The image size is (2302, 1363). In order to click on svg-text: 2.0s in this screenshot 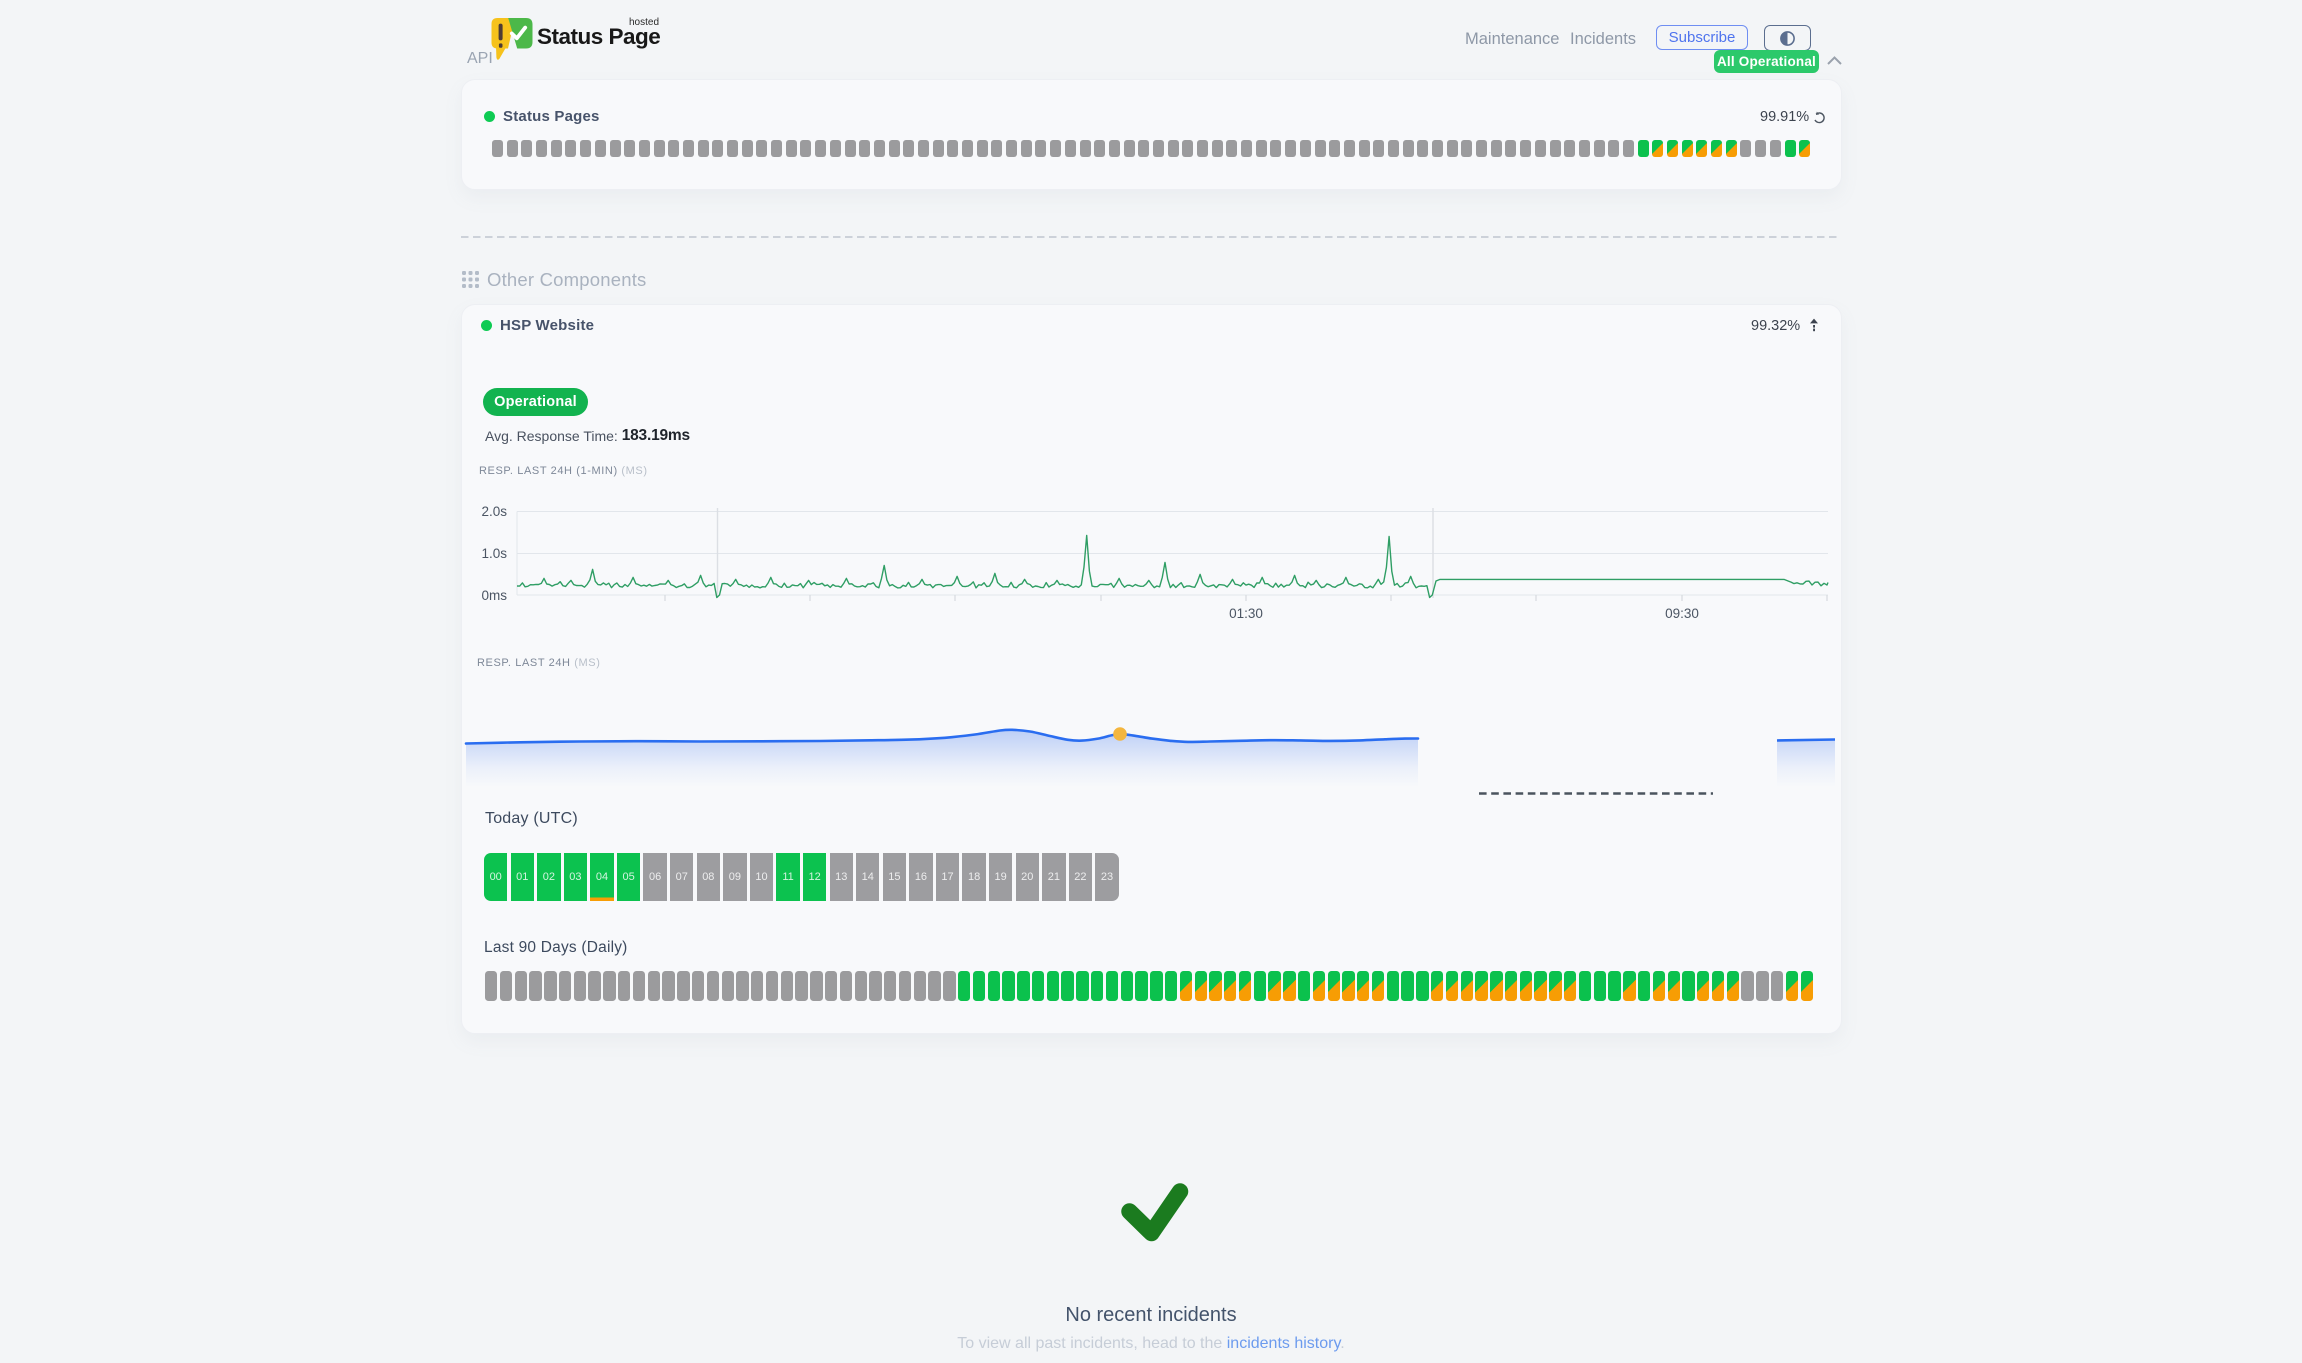, I will do `click(494, 511)`.